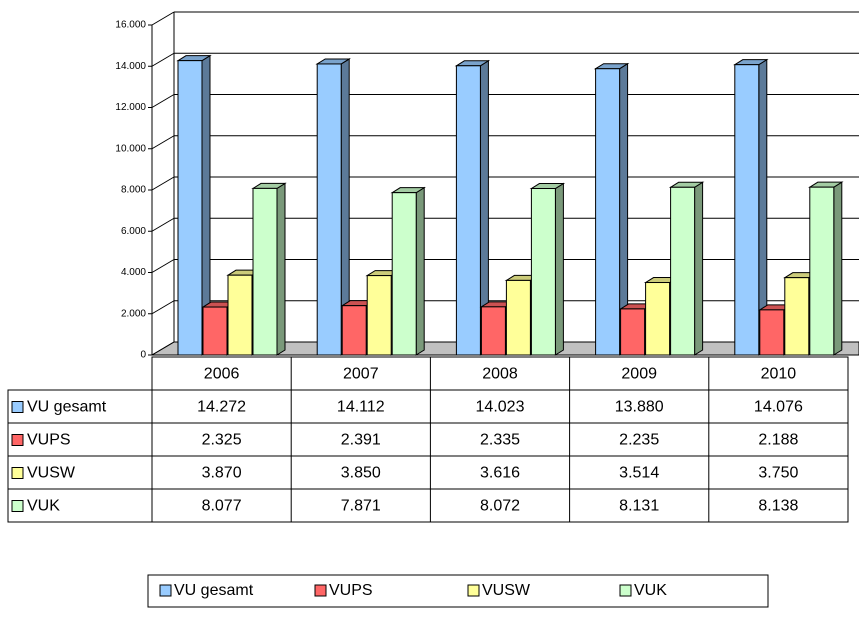  What do you see at coordinates (222, 440) in the screenshot?
I see `data-label: 2.325` at bounding box center [222, 440].